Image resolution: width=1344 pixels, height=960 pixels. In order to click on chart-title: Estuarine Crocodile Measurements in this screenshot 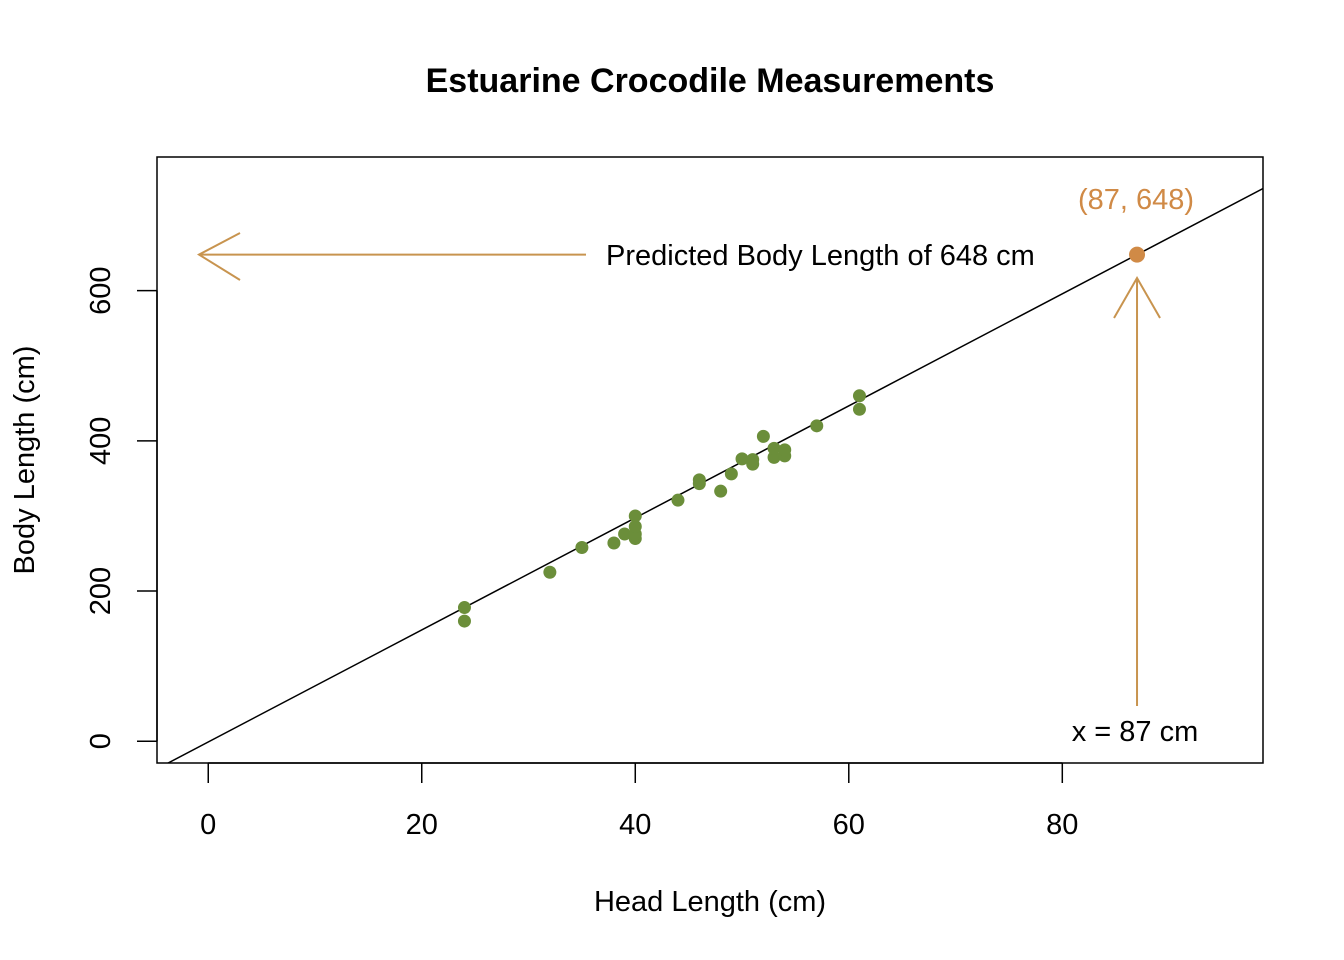, I will do `click(710, 81)`.